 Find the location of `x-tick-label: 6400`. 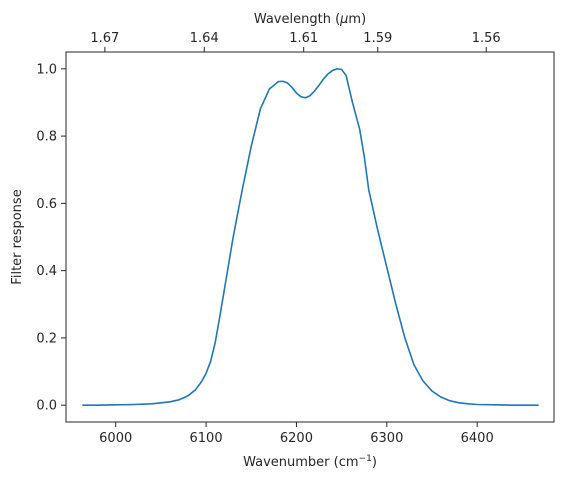

x-tick-label: 6400 is located at coordinates (477, 438).